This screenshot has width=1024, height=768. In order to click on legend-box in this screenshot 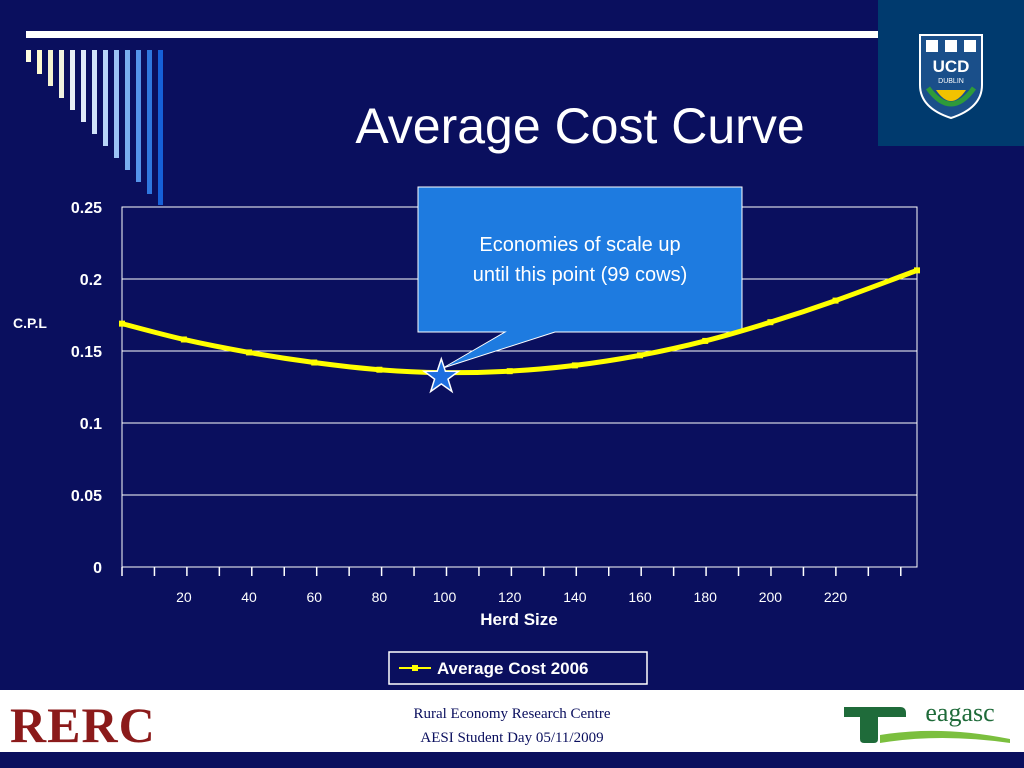, I will do `click(518, 668)`.